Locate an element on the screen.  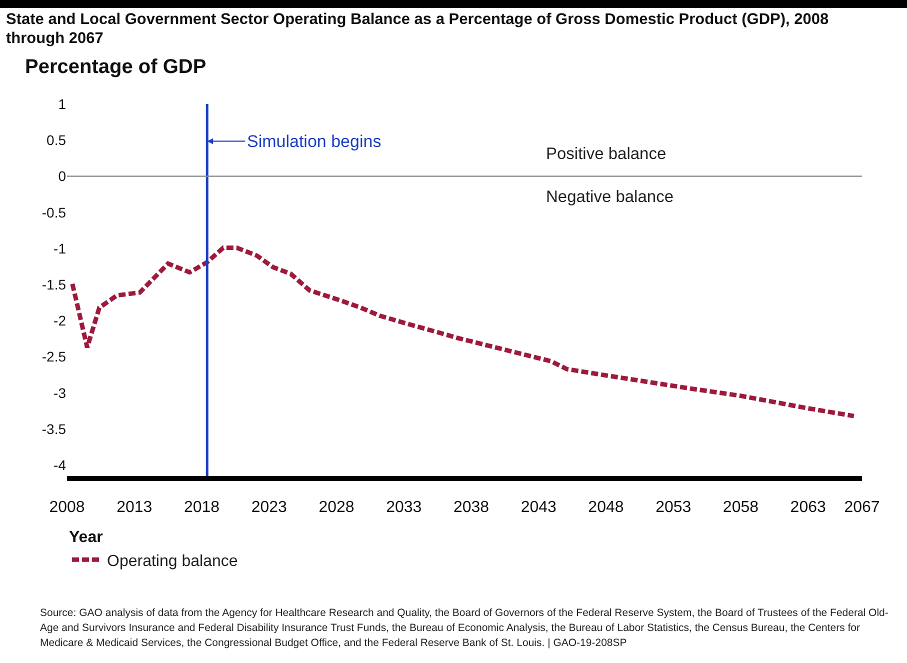
y-tick-label: -3 is located at coordinates (60, 392).